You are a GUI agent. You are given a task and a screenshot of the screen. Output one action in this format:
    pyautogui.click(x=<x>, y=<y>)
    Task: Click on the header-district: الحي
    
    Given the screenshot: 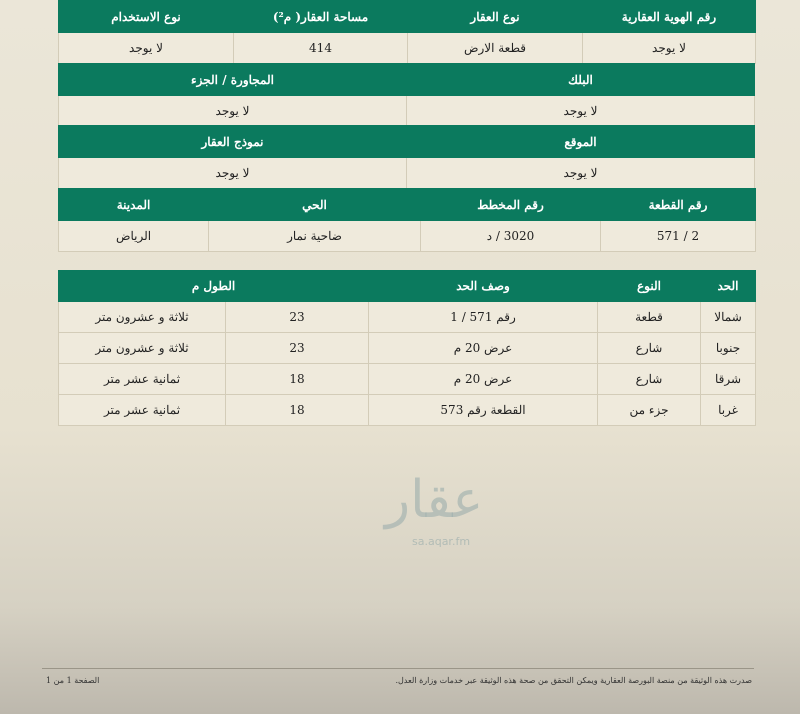 What is the action you would take?
    pyautogui.click(x=314, y=204)
    